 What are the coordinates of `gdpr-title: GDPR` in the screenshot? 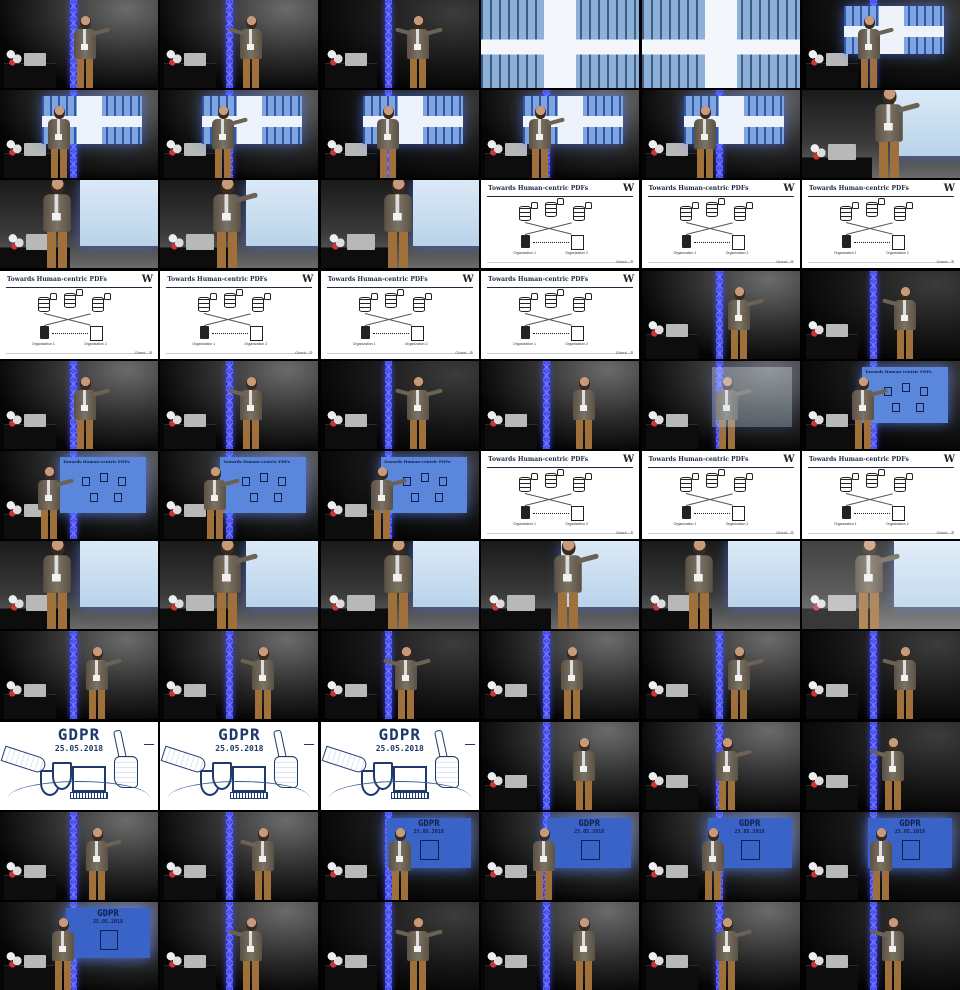 It's located at (79, 734).